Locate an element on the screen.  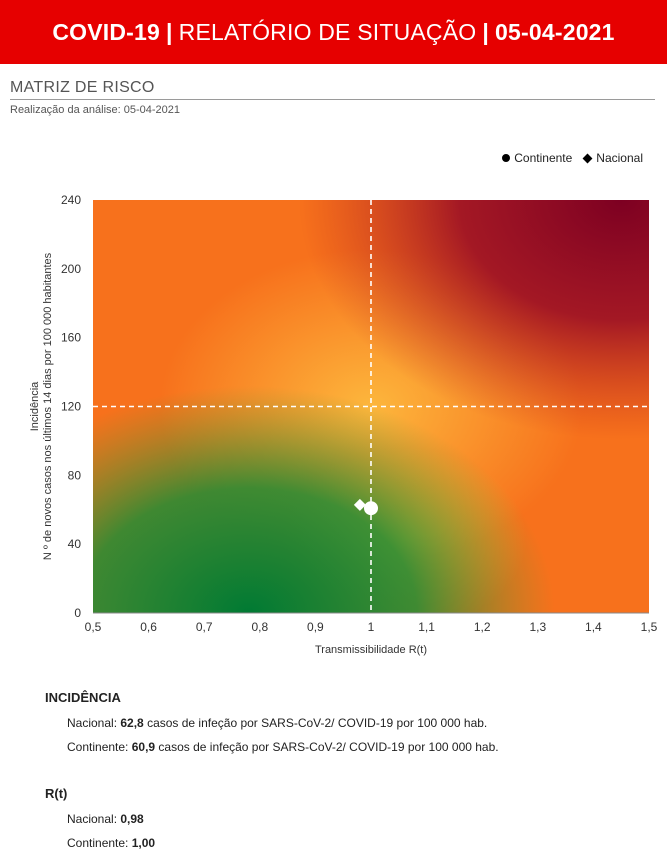
x-tick-label: 0,9 is located at coordinates (315, 627).